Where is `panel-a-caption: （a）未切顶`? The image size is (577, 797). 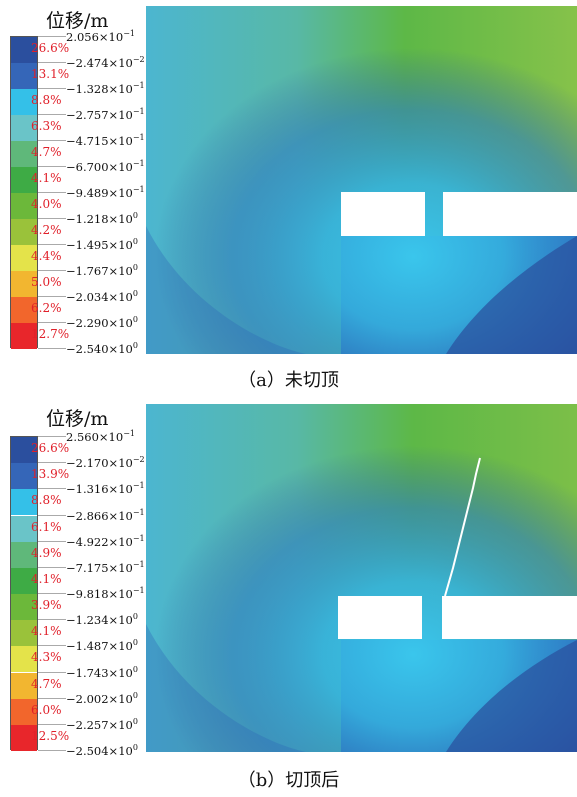
panel-a-caption: （a）未切顶 is located at coordinates (288, 380).